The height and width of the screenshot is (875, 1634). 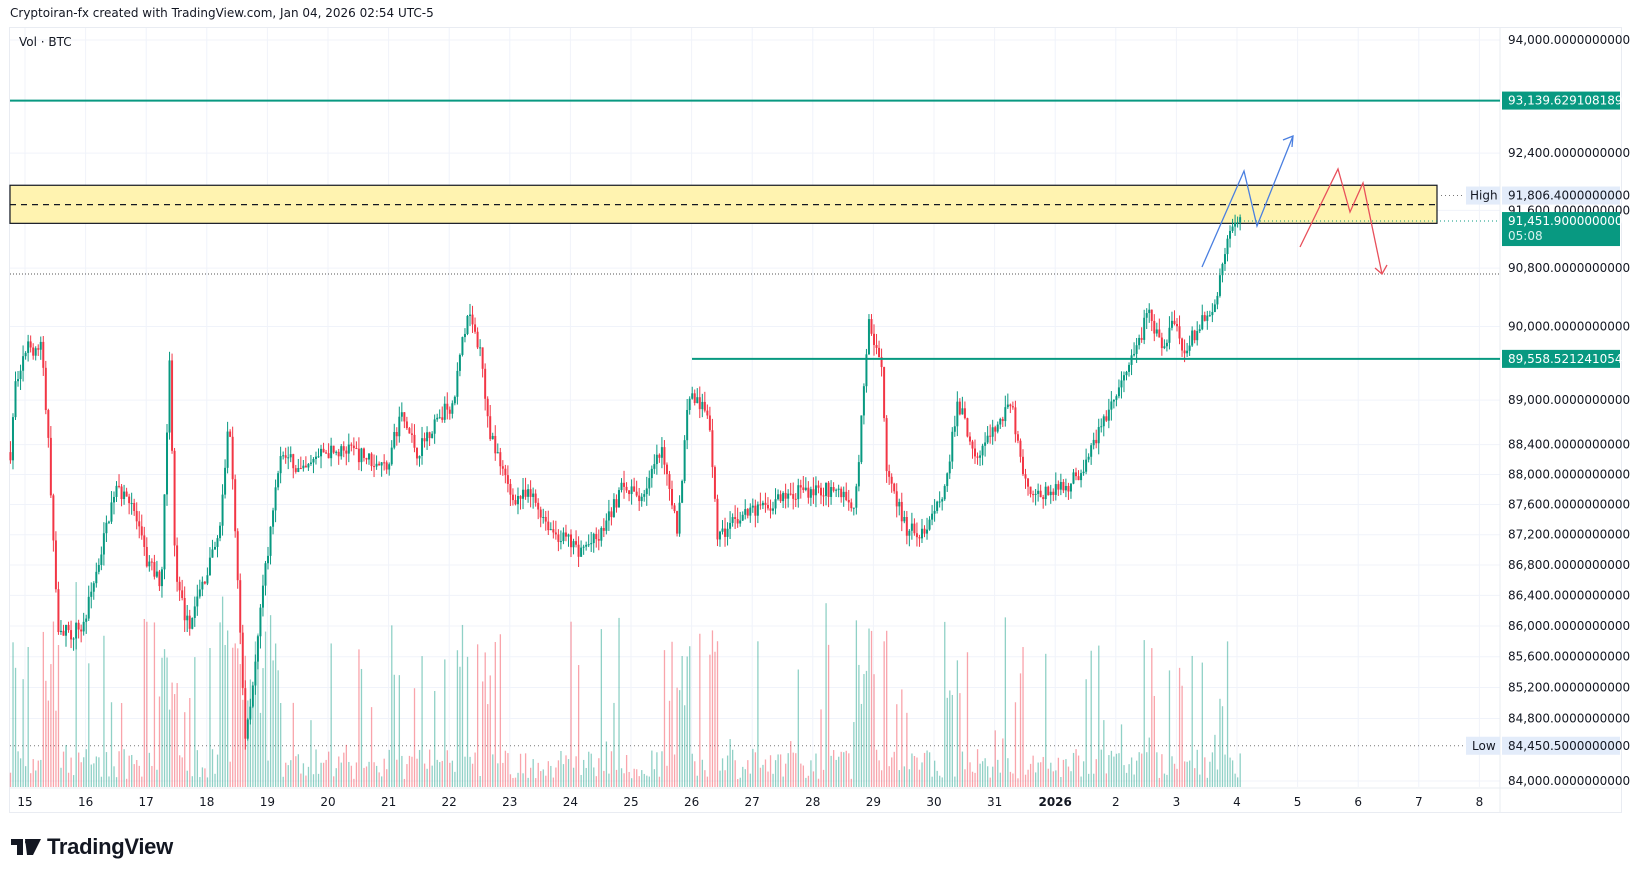 What do you see at coordinates (1419, 802) in the screenshot?
I see `x-tick-label: 7` at bounding box center [1419, 802].